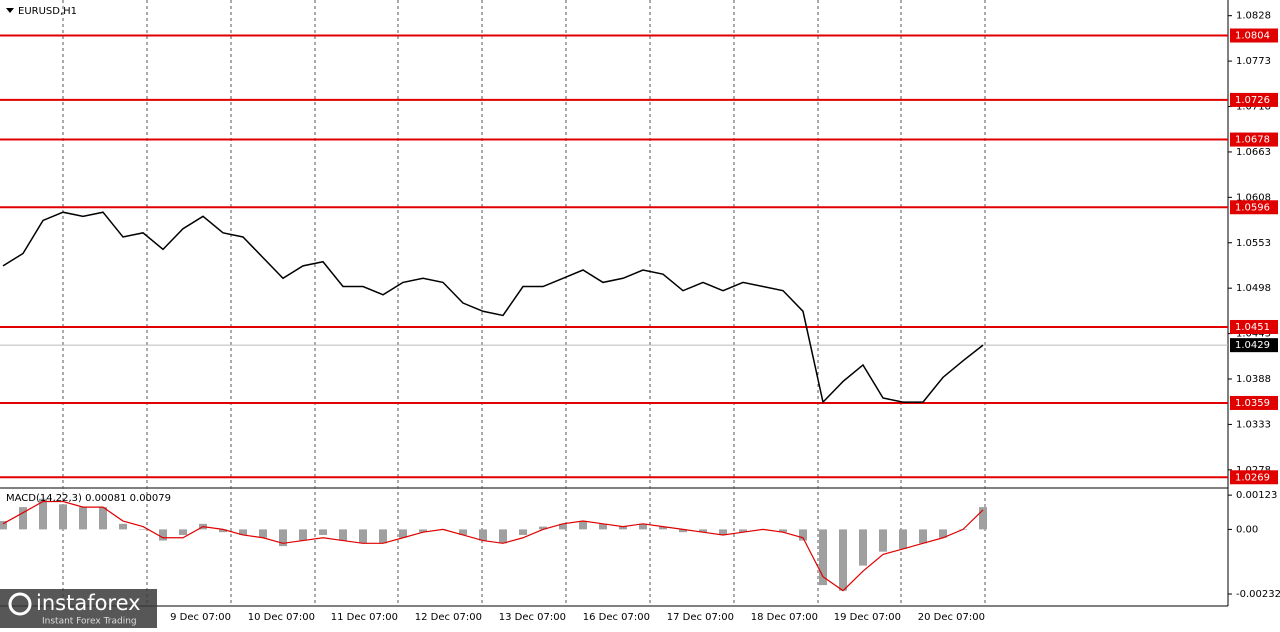 The width and height of the screenshot is (1280, 632). I want to click on indicator-title: MACD(14,22,3) 0.00081 0.00079, so click(88, 498).